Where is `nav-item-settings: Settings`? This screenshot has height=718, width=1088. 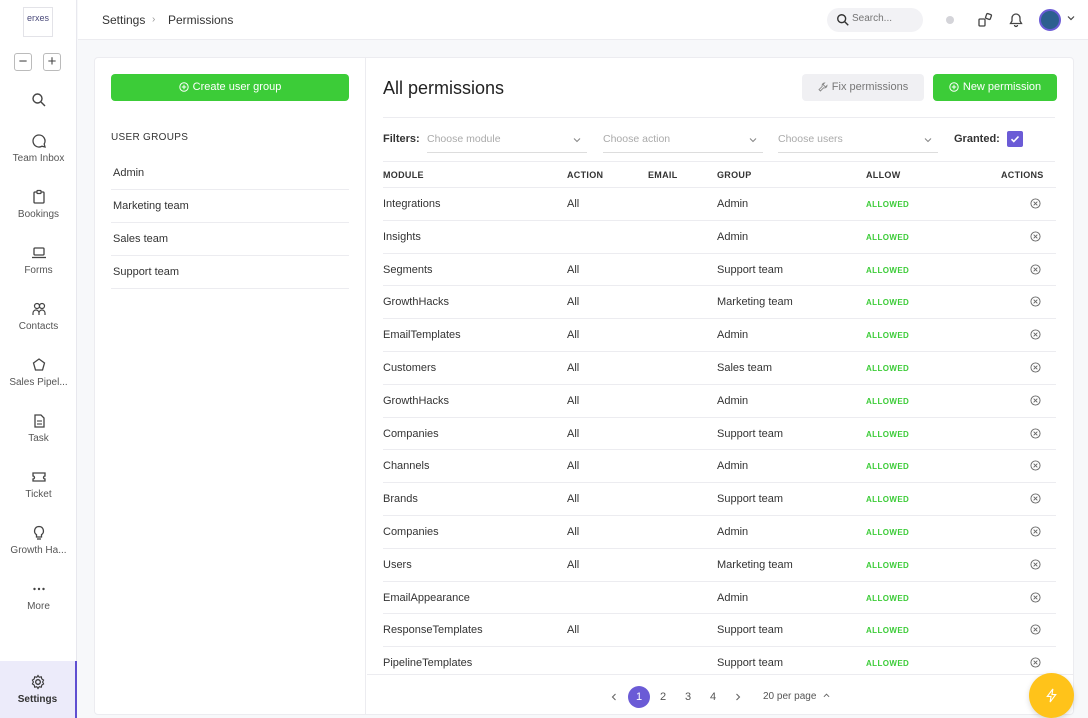
nav-item-settings: Settings is located at coordinates (38, 689).